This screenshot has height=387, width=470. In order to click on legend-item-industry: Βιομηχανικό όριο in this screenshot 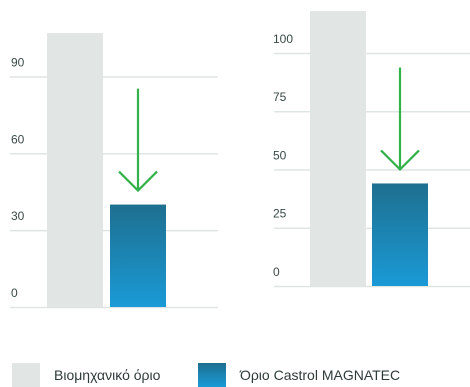, I will do `click(86, 375)`.